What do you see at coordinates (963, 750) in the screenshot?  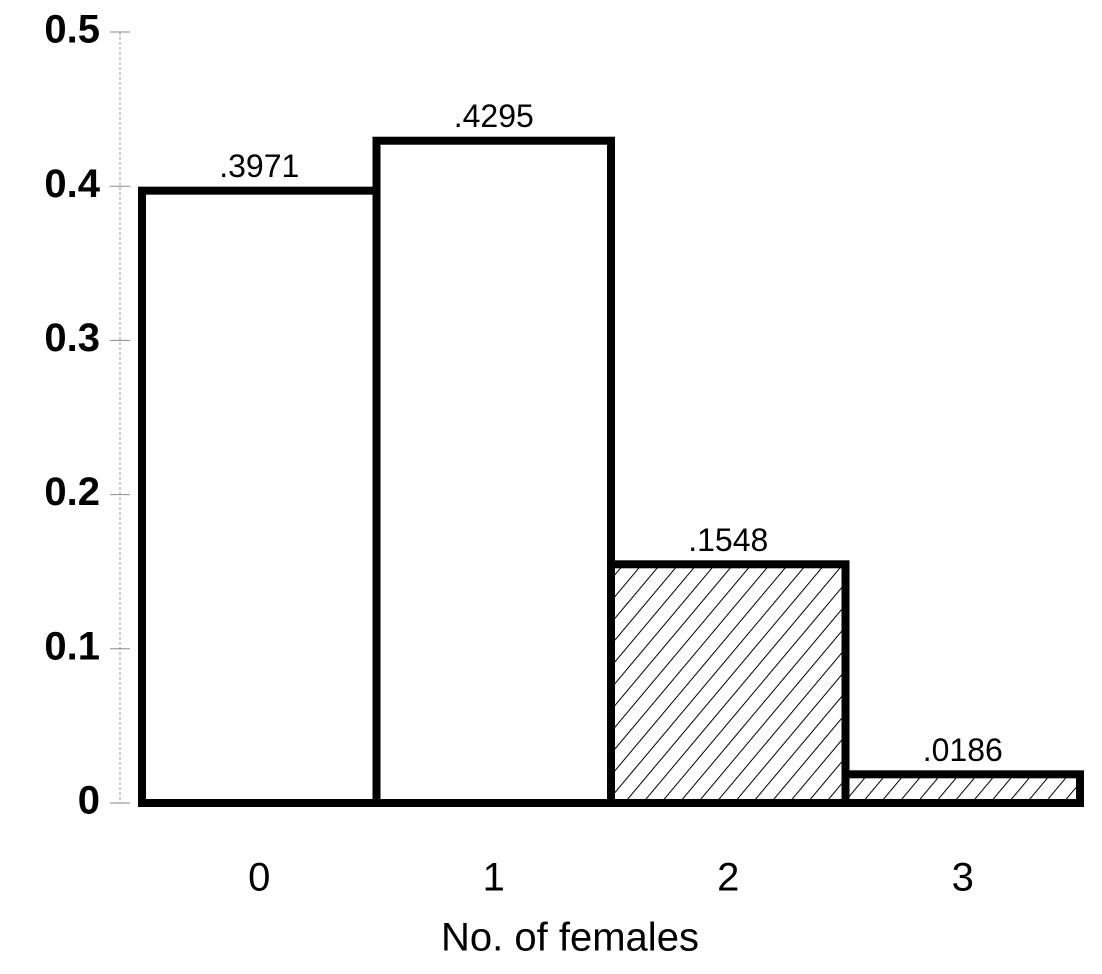 I see `value-label: .0186` at bounding box center [963, 750].